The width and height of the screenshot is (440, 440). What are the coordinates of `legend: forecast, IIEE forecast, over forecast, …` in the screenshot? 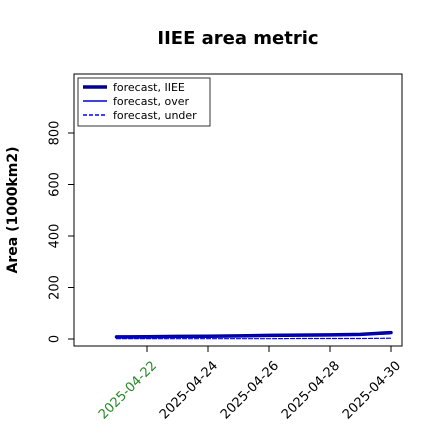 It's located at (144, 102).